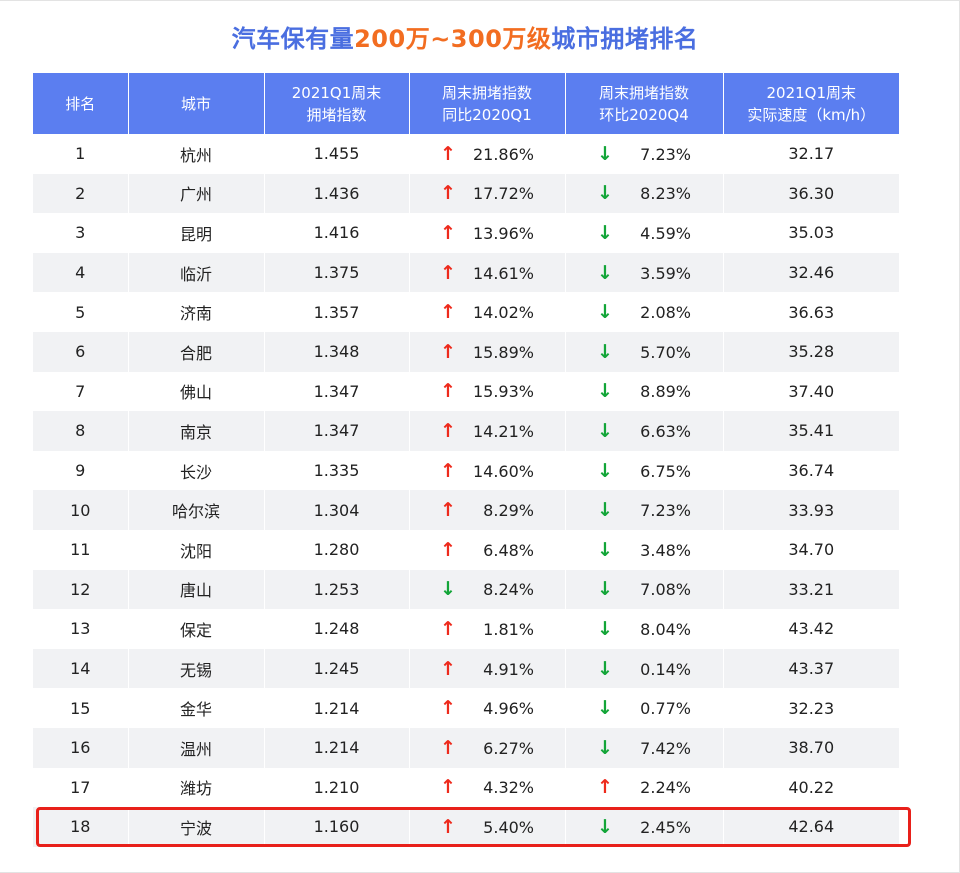  I want to click on change-value: 4.91%, so click(508, 669).